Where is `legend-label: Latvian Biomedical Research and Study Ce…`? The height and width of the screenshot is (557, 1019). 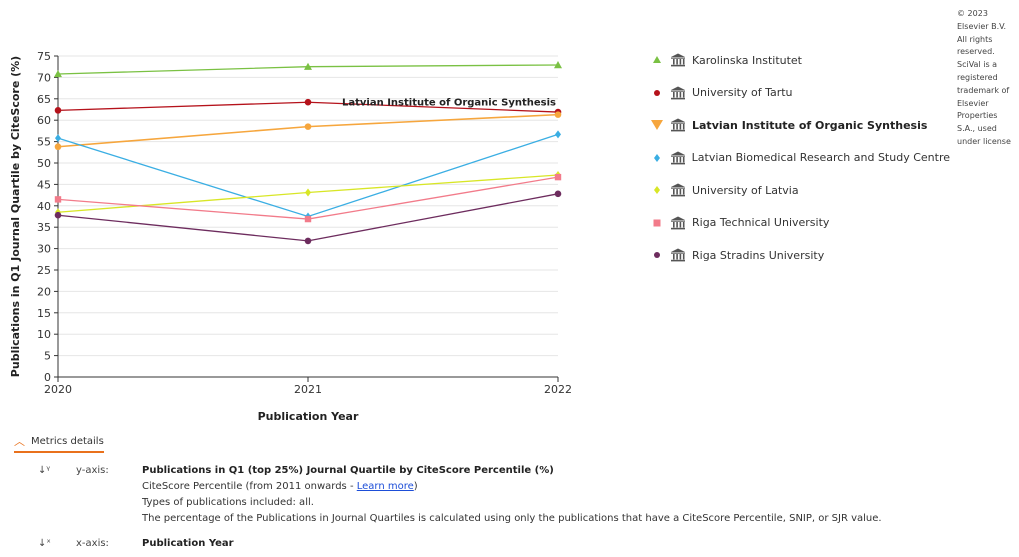 legend-label: Latvian Biomedical Research and Study Ce… is located at coordinates (820, 158).